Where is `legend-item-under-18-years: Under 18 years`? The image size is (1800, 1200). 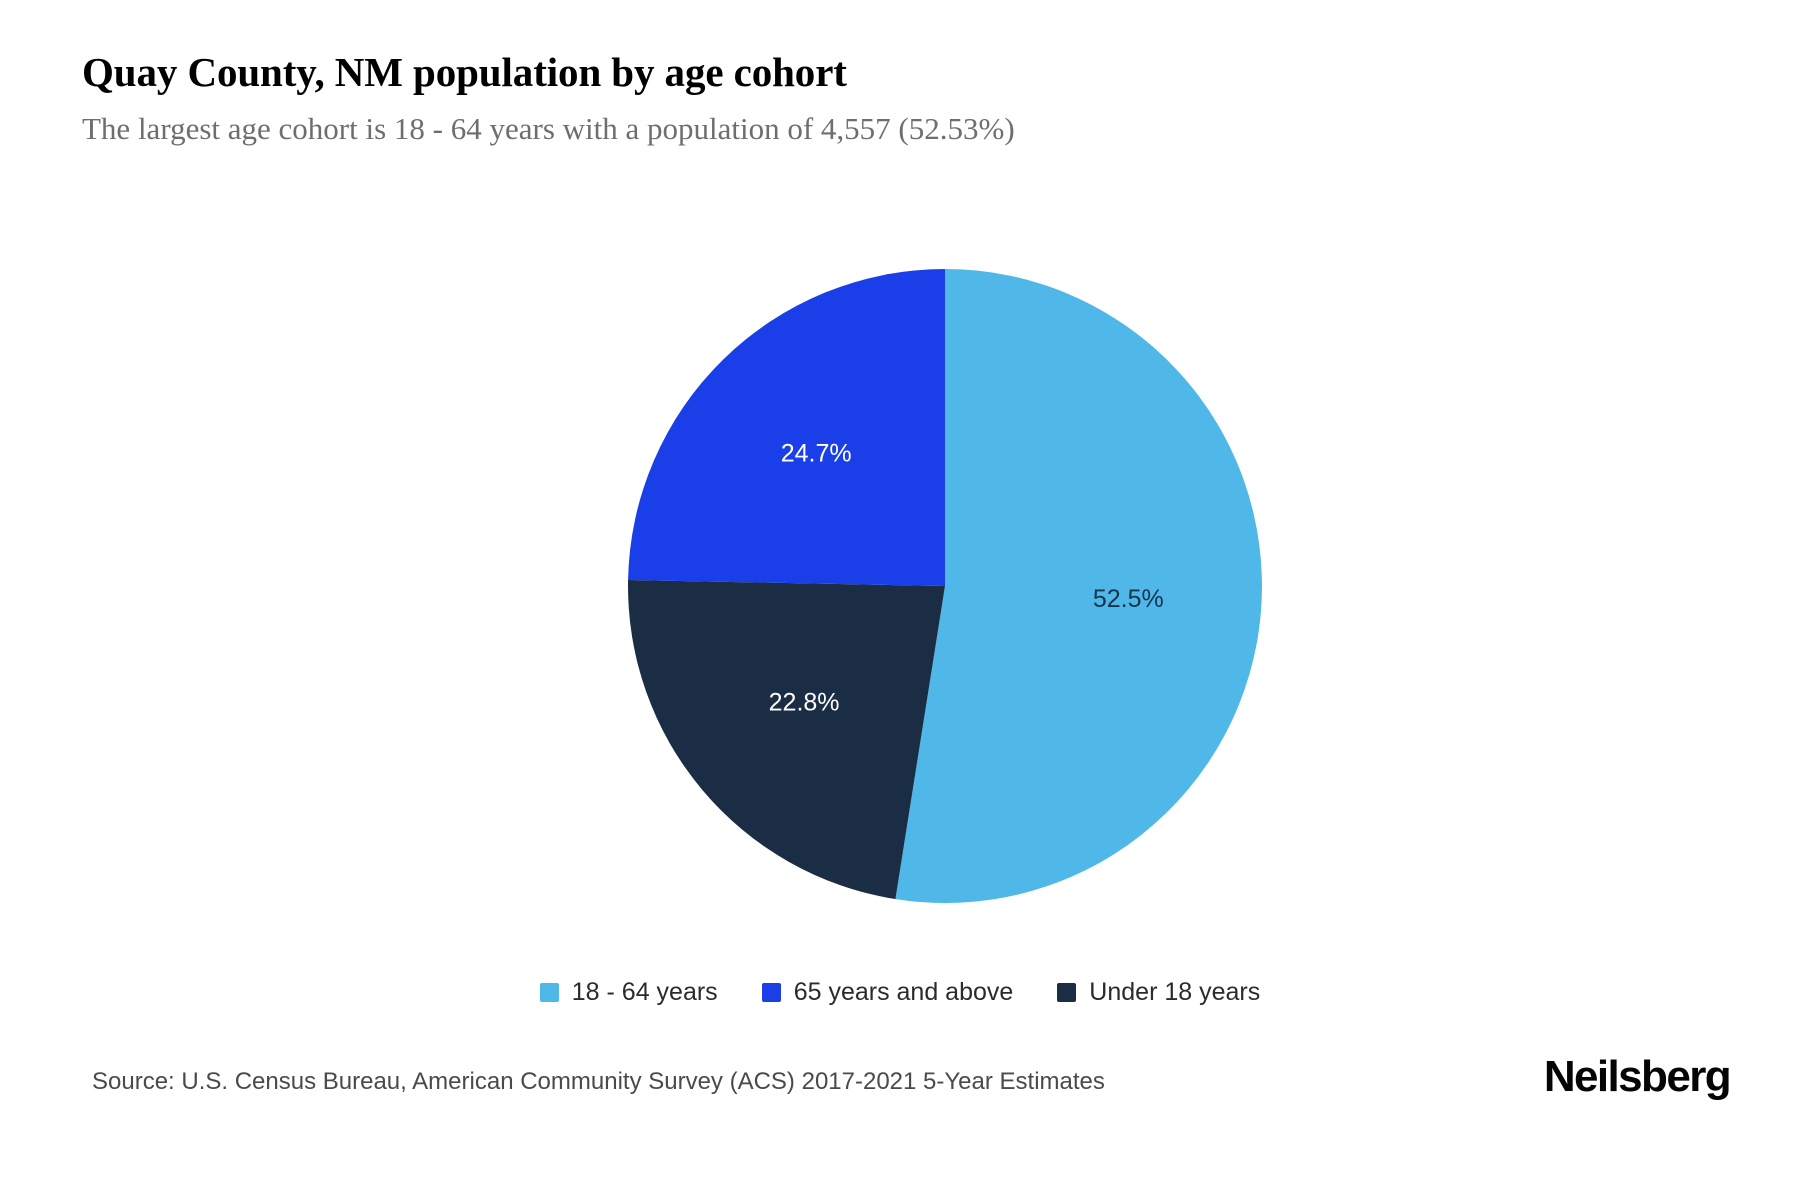
legend-item-under-18-years: Under 18 years is located at coordinates (1158, 992).